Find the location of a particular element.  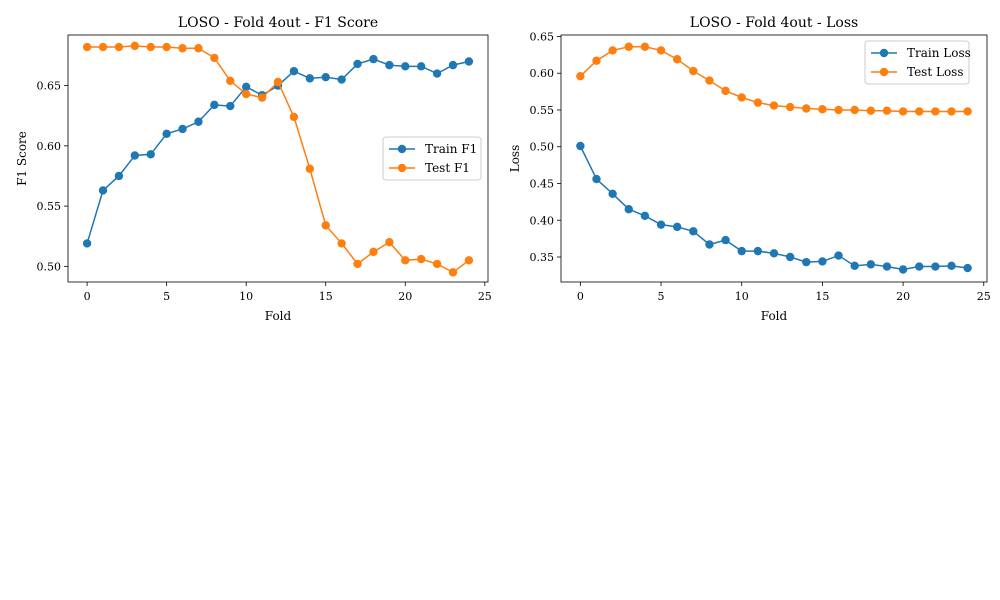

chart-title: LOSO - Fold 4out - Loss is located at coordinates (774, 23).